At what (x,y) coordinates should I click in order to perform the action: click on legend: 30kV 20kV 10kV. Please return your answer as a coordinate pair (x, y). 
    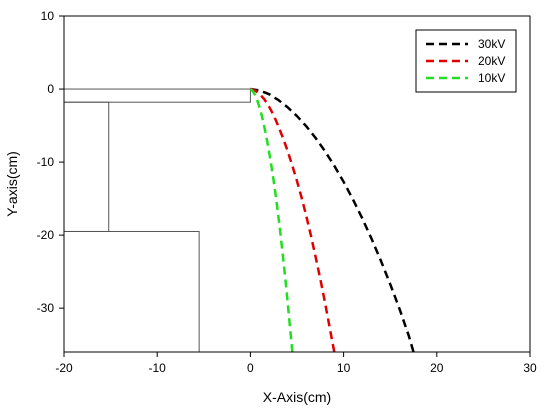
    Looking at the image, I should click on (466, 61).